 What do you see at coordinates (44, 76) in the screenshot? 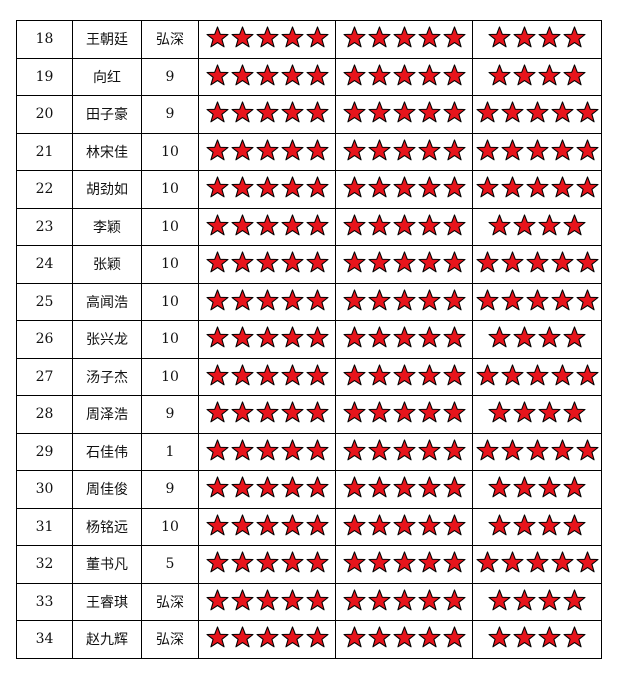
I see `row-number: 19` at bounding box center [44, 76].